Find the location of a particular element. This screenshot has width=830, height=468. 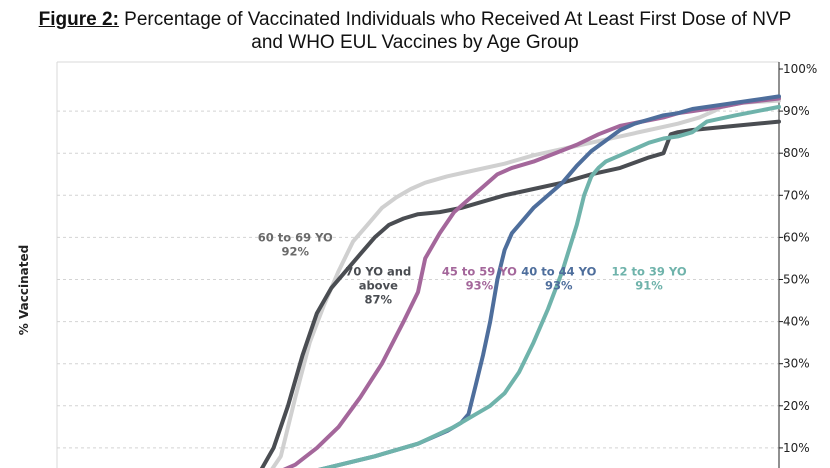

y-tick-label-10: 10% is located at coordinates (796, 448).